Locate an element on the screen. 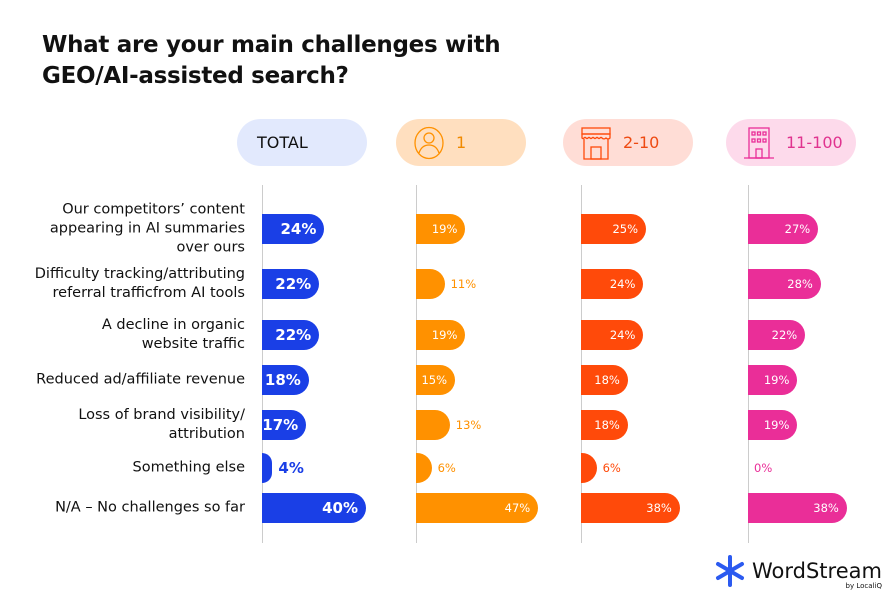  category-label: Reduced ad/affiliate revenue is located at coordinates (140, 380).